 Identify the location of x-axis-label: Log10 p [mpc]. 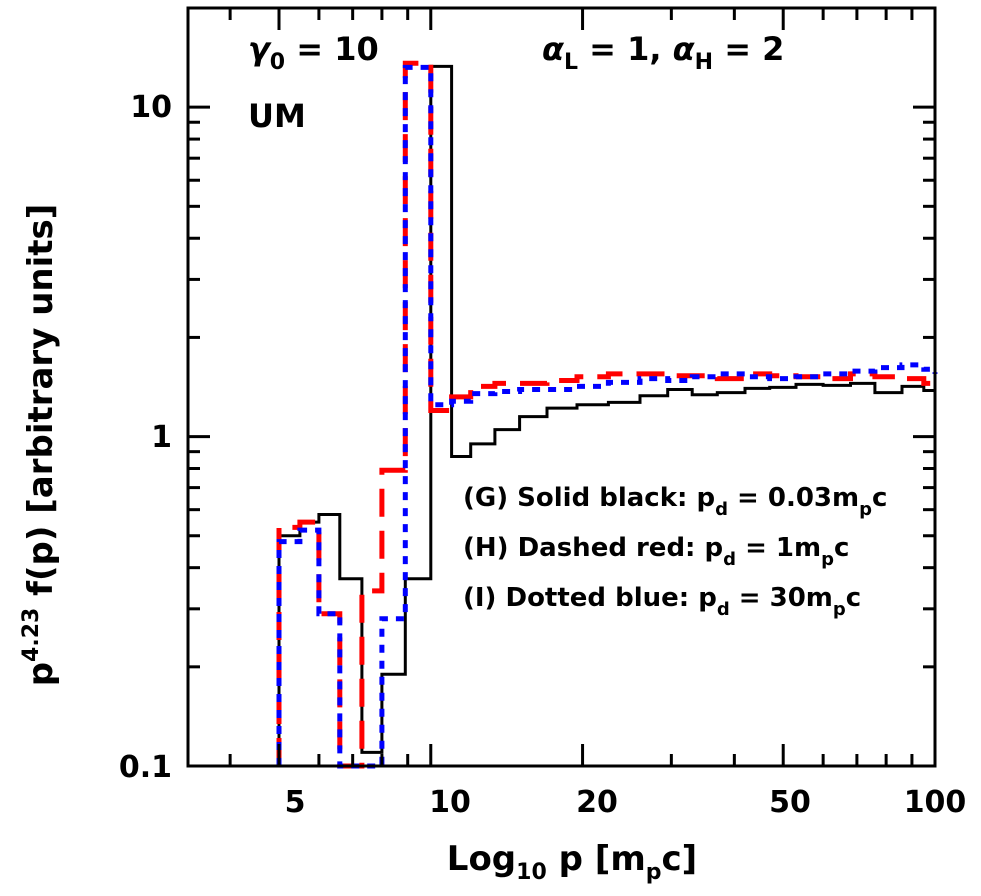
(572, 862).